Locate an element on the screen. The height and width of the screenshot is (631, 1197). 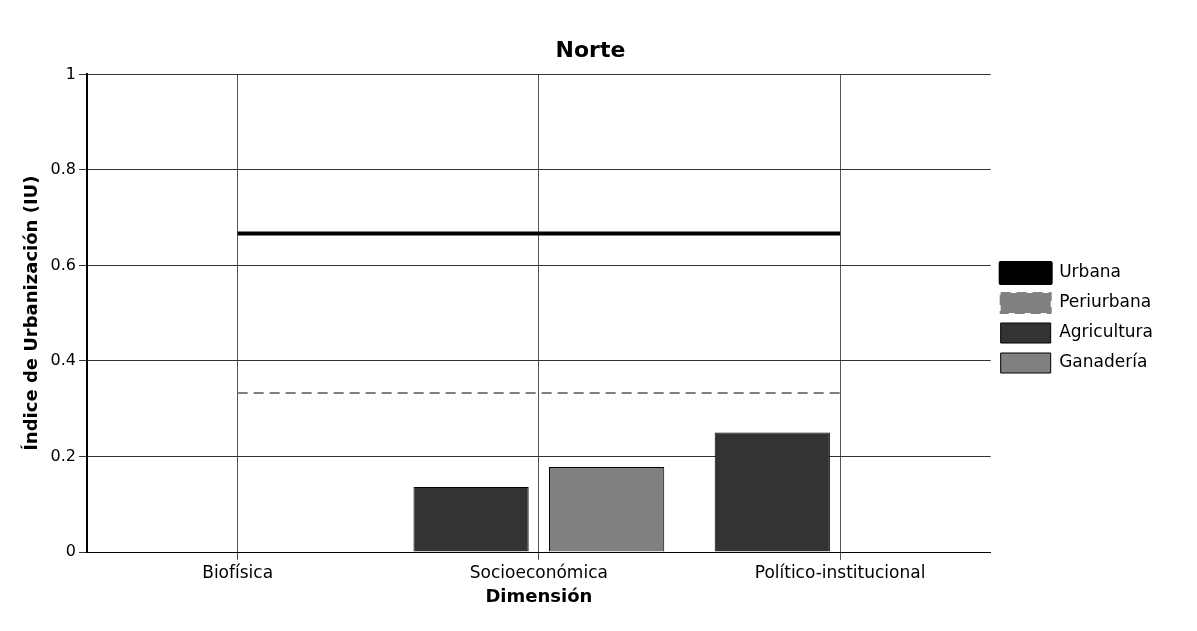
legend-label: Urbana is located at coordinates (1090, 271).